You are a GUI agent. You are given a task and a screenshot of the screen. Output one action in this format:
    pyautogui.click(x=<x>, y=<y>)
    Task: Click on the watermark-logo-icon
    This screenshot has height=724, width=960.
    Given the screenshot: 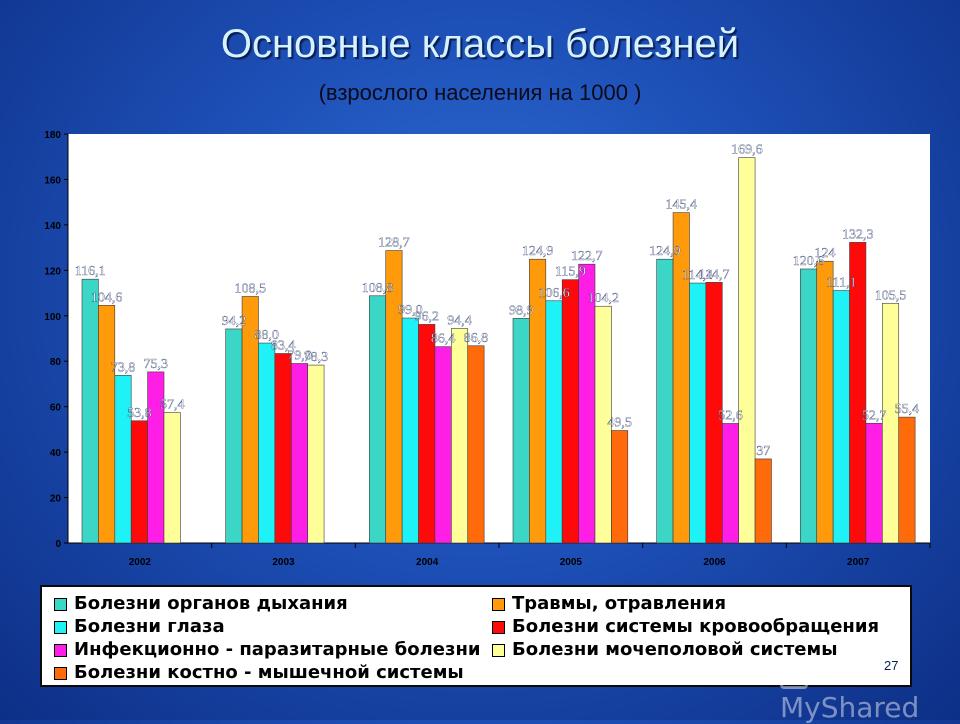 What is the action you would take?
    pyautogui.click(x=794, y=676)
    